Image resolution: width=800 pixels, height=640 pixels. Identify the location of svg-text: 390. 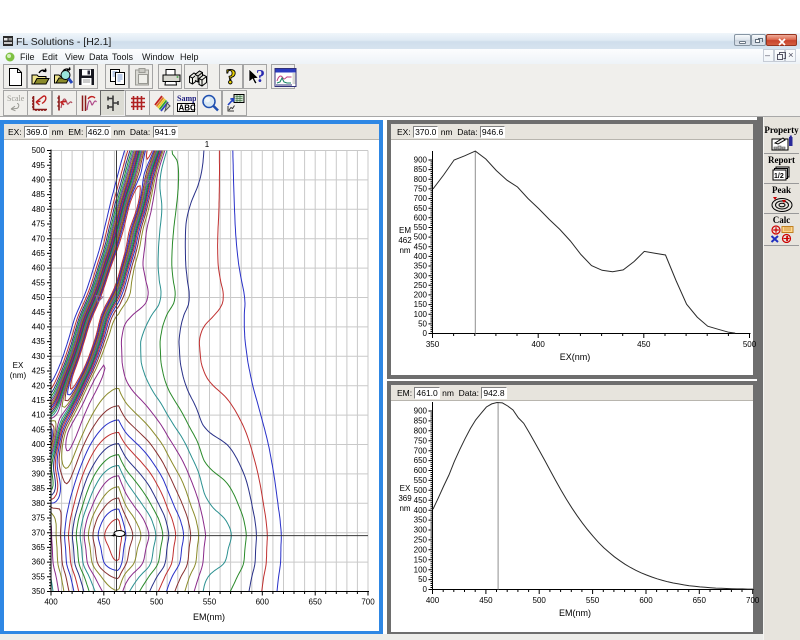
(39, 474).